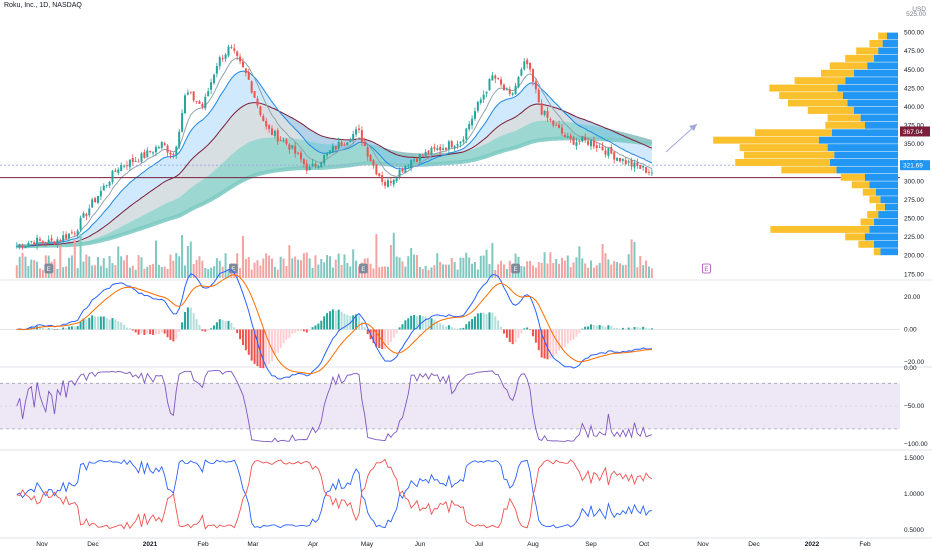  What do you see at coordinates (865, 544) in the screenshot?
I see `time-axis-label: Feb` at bounding box center [865, 544].